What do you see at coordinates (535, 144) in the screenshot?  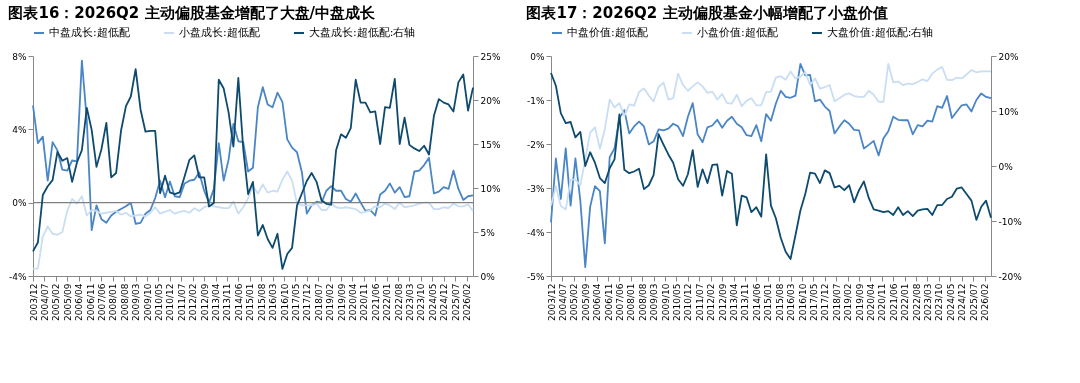 I see `y-tick-label: -2%` at bounding box center [535, 144].